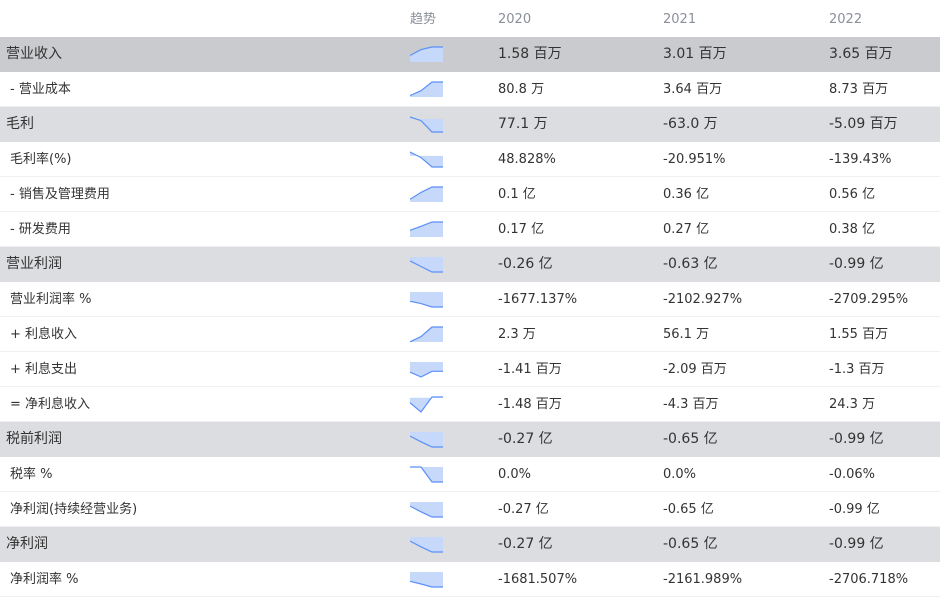 This screenshot has width=940, height=600. Describe the element at coordinates (470, 509) in the screenshot. I see `table-row: 净利润(持续经营业务) -0.27 亿 -0.65 亿 -0.99 亿` at that location.